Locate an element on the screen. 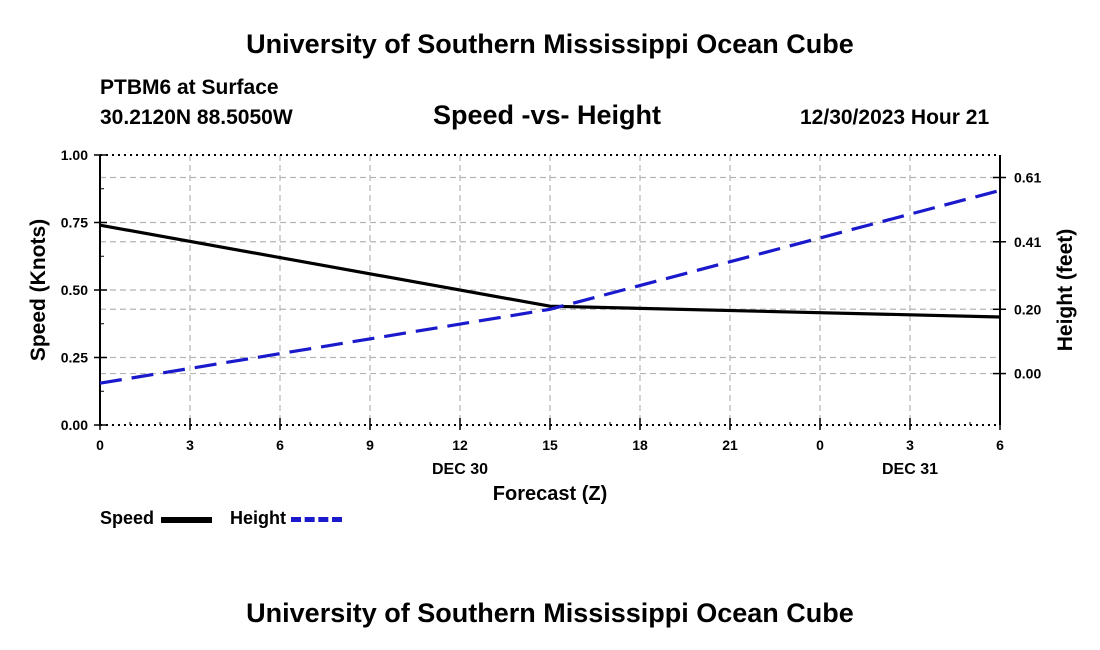  right-tick-label: 0.41 is located at coordinates (1027, 242).